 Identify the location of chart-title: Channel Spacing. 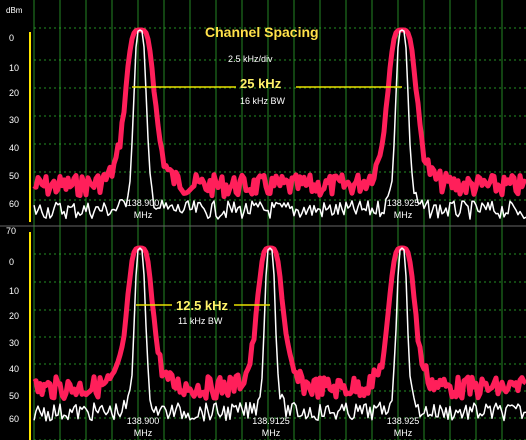
(262, 32).